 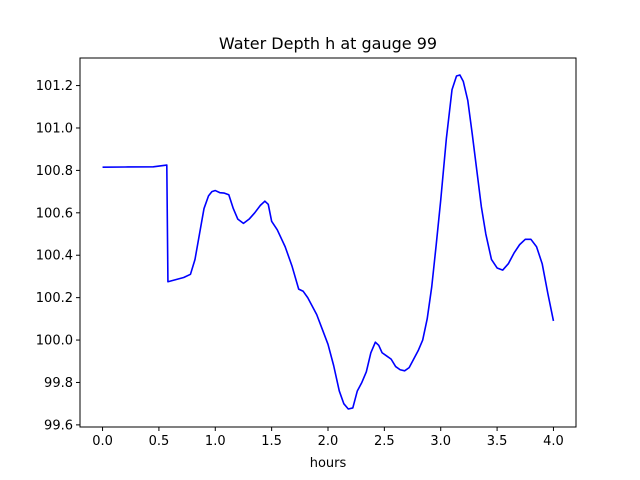 What do you see at coordinates (553, 441) in the screenshot?
I see `x-tick-label: 4.0` at bounding box center [553, 441].